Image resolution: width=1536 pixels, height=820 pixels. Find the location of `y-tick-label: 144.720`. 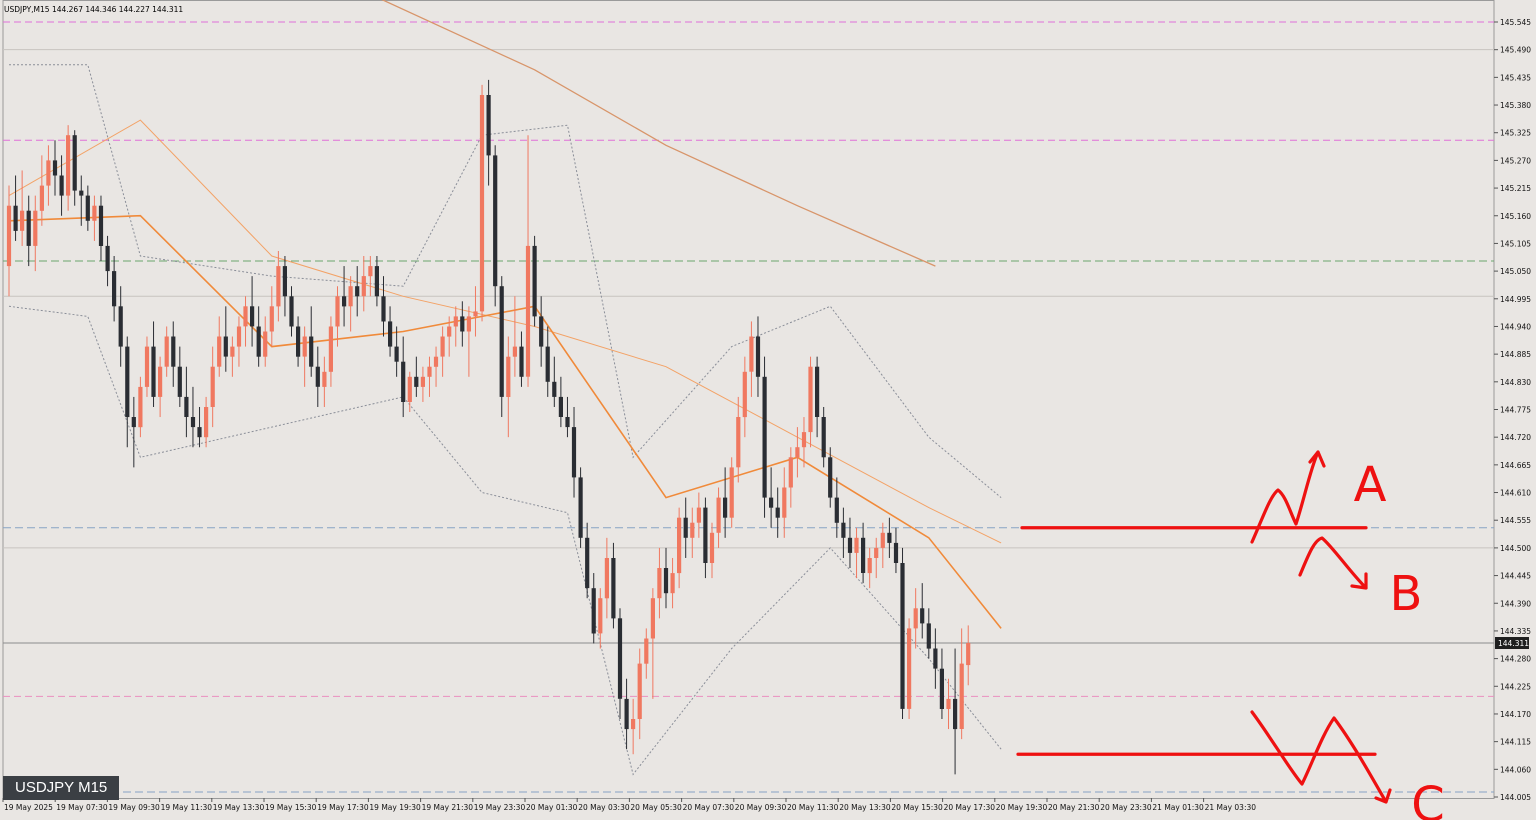

y-tick-label: 144.720 is located at coordinates (1515, 437).